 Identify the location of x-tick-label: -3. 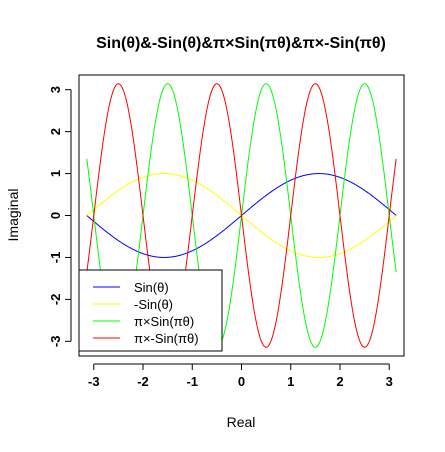
(94, 381).